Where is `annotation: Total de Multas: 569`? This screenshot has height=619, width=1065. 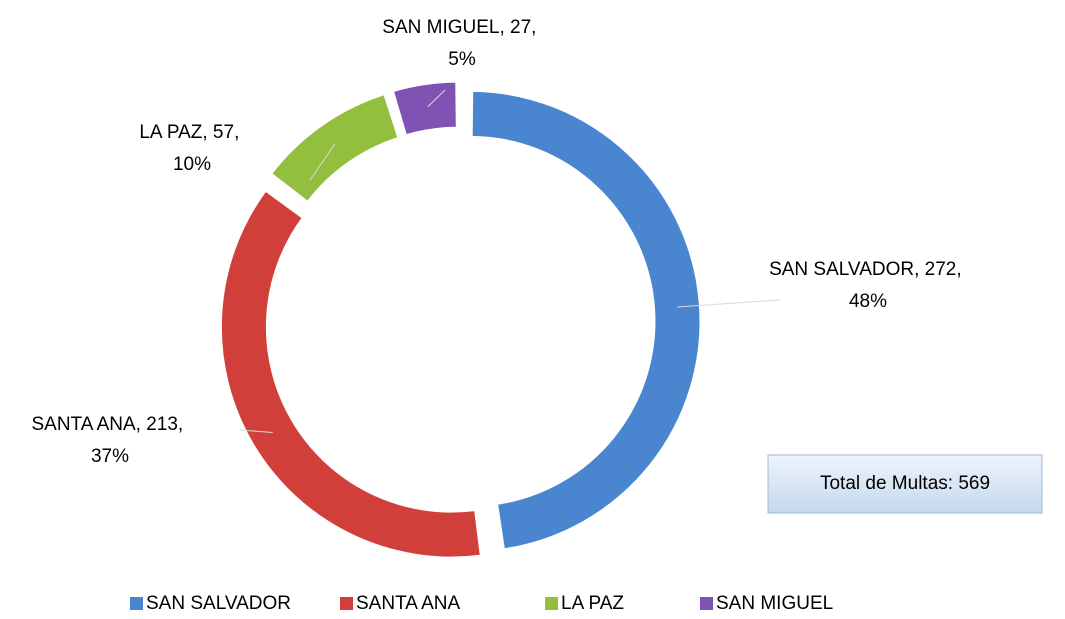 annotation: Total de Multas: 569 is located at coordinates (905, 483).